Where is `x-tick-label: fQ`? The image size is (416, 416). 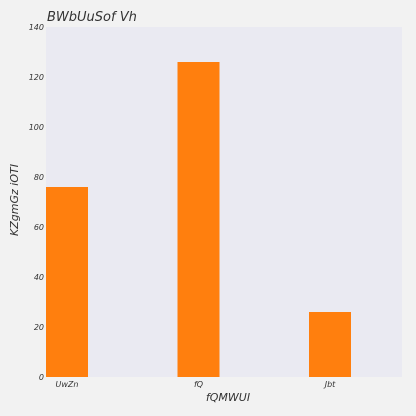
x-tick-label: fQ is located at coordinates (198, 384).